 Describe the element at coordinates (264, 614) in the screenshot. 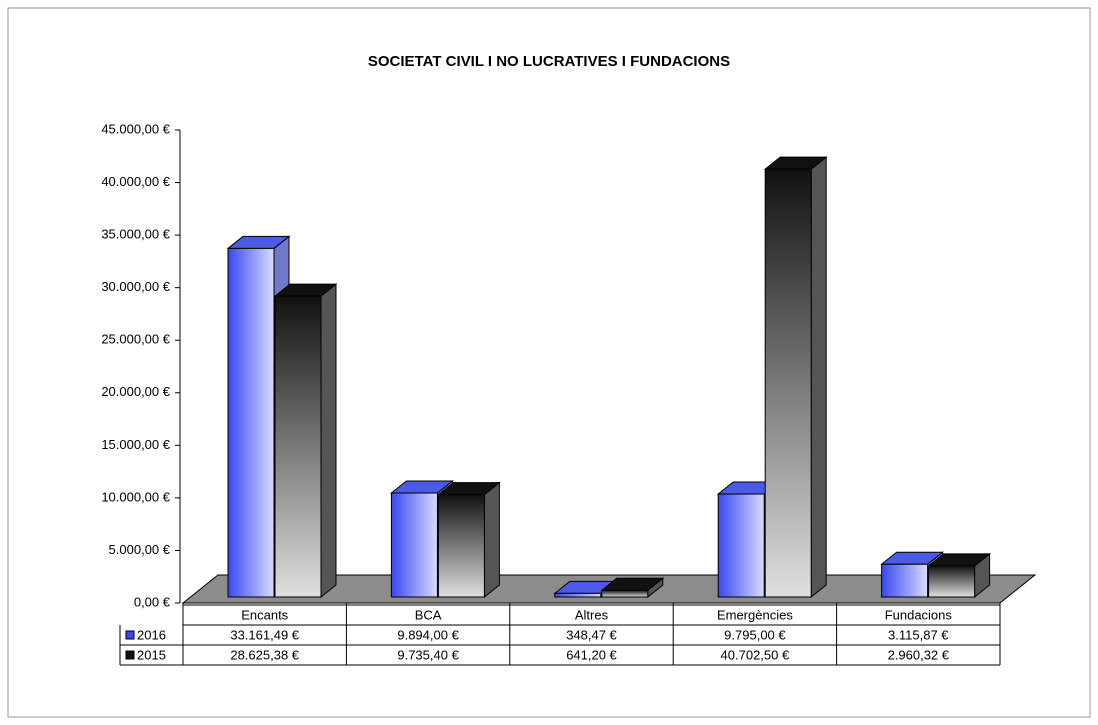

I see `x-tick-label: Encants` at that location.